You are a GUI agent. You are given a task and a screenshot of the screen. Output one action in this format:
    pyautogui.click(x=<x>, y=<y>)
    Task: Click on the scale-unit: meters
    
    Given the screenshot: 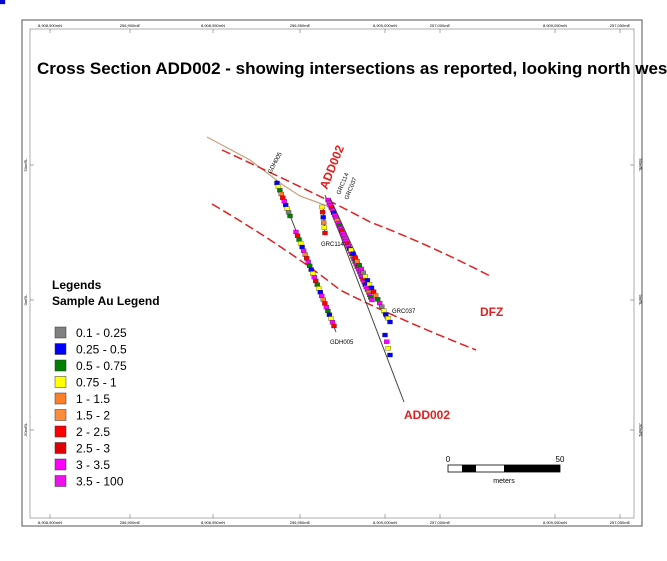 What is the action you would take?
    pyautogui.click(x=504, y=481)
    